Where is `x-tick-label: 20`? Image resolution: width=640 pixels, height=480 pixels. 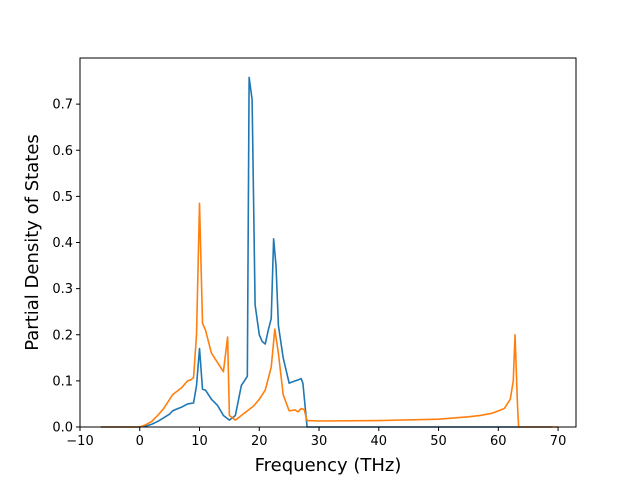
x-tick-label: 20 is located at coordinates (259, 441).